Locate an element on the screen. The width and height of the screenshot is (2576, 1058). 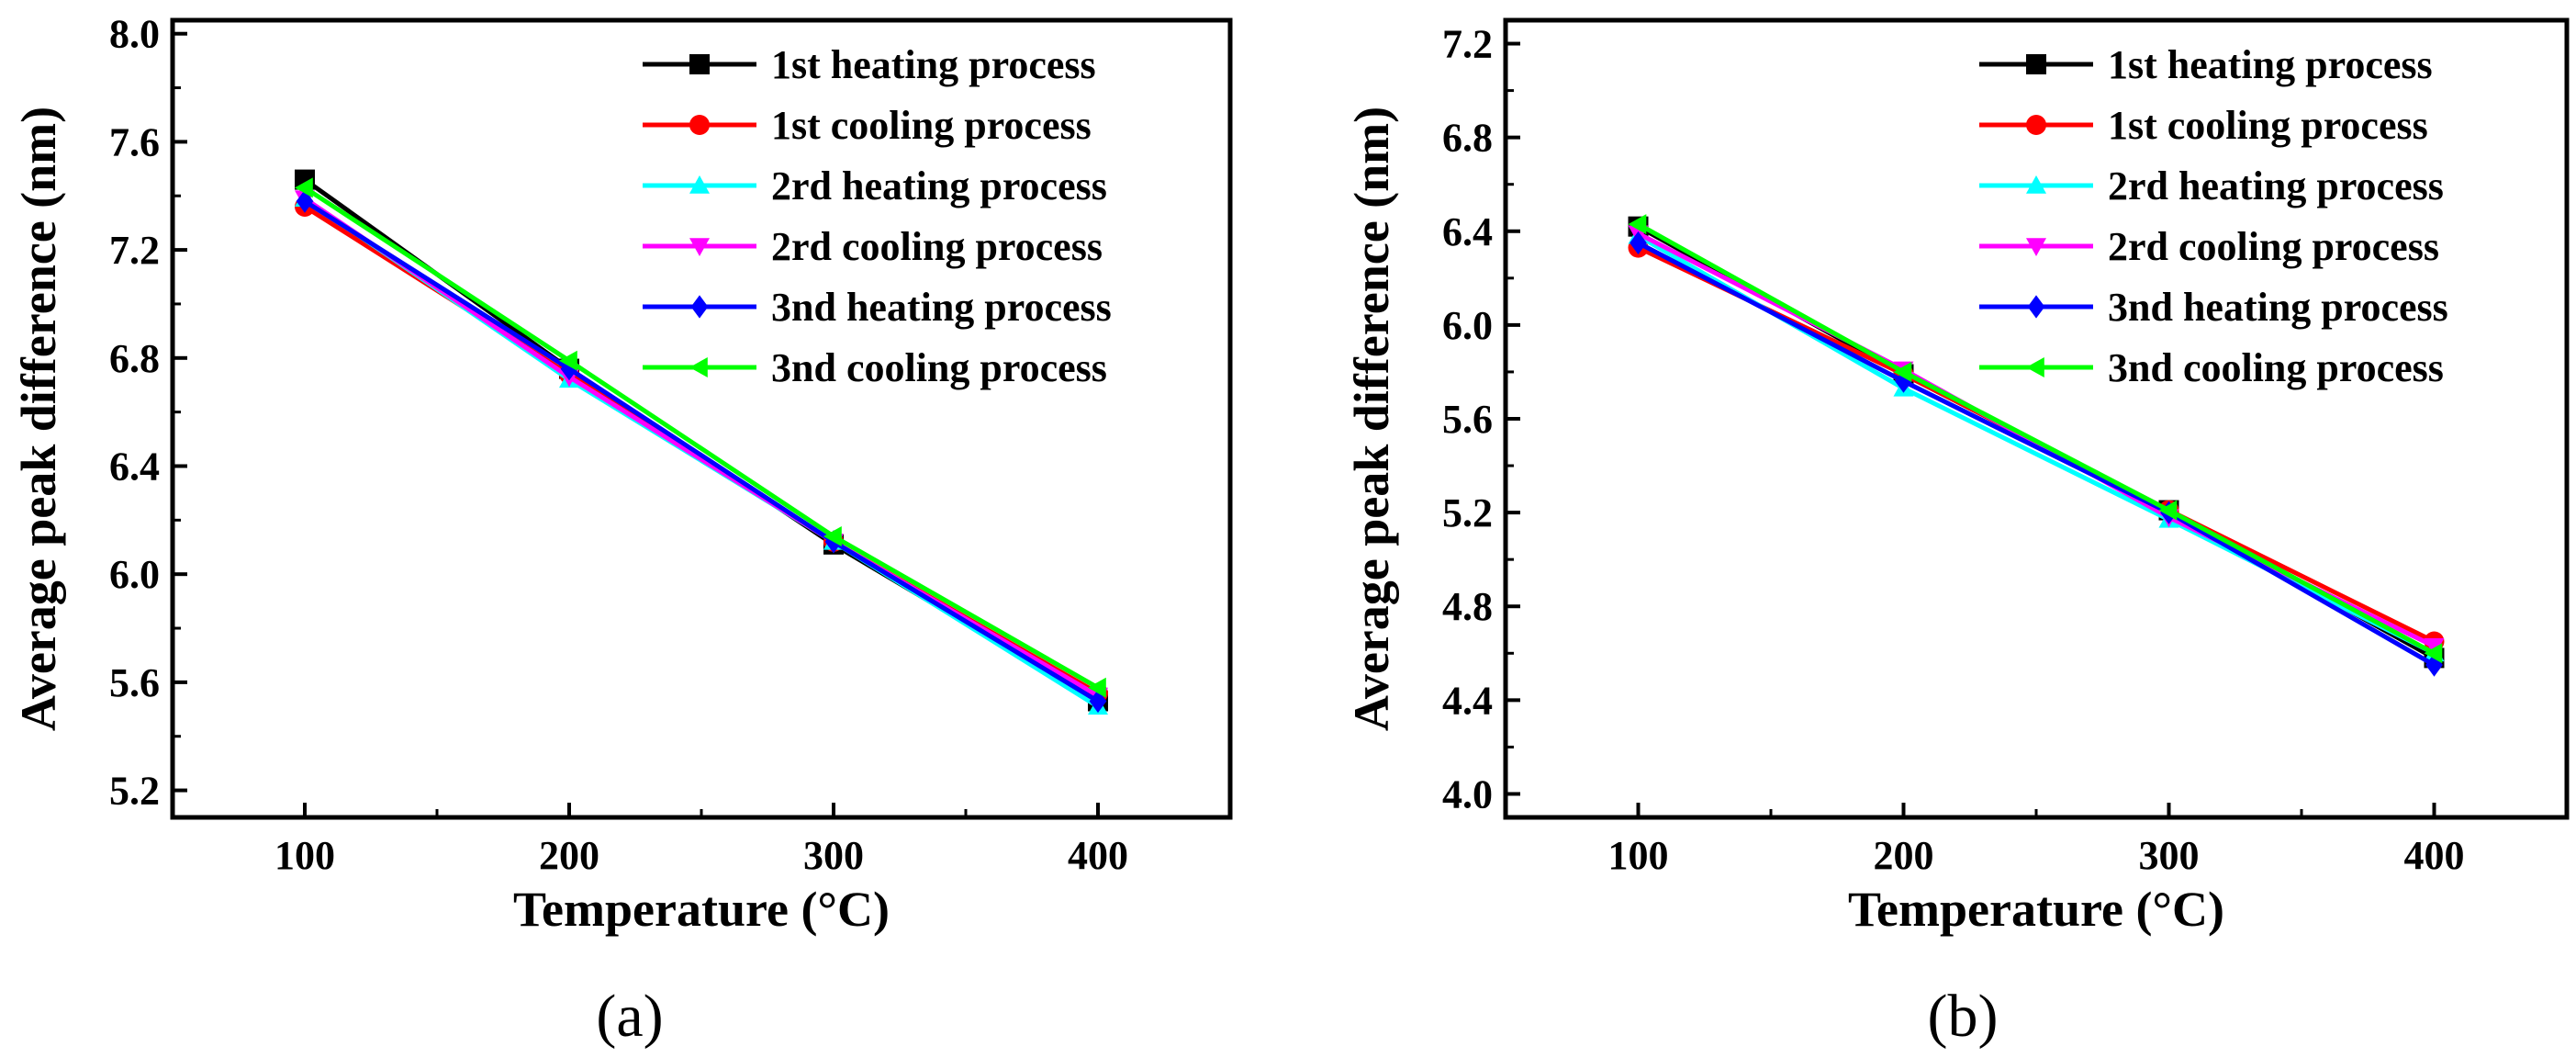
panel-label: (a) is located at coordinates (629, 1016).